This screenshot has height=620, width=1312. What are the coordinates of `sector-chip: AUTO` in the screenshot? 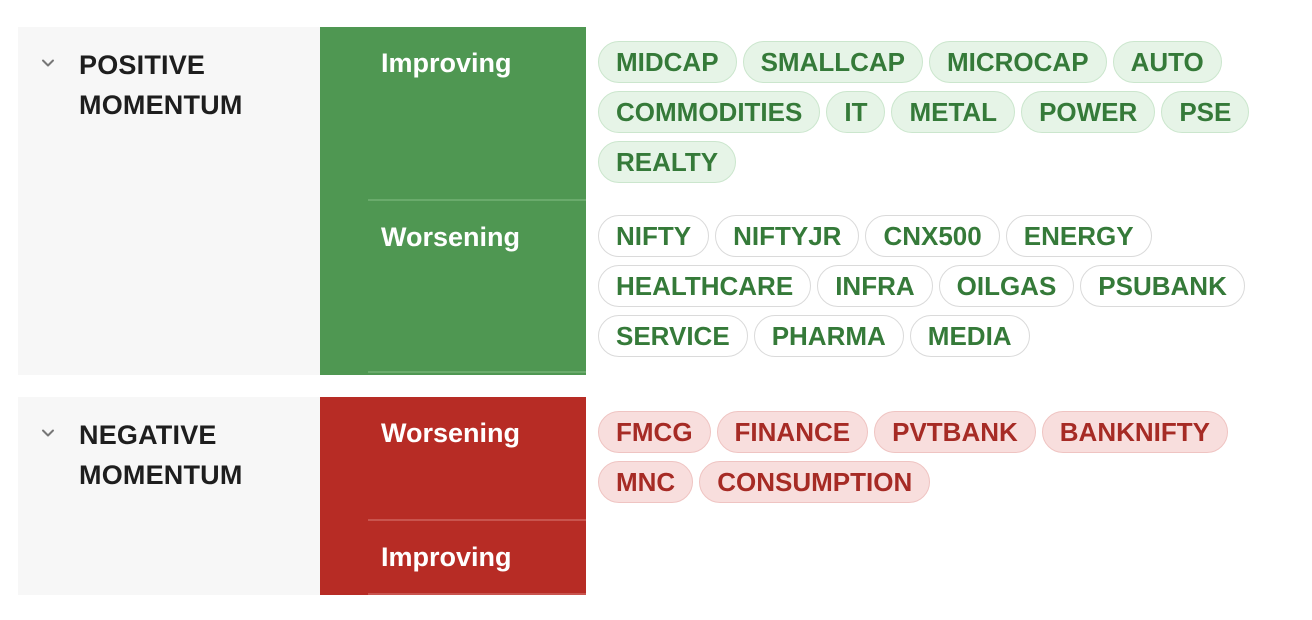 It's located at (1167, 62).